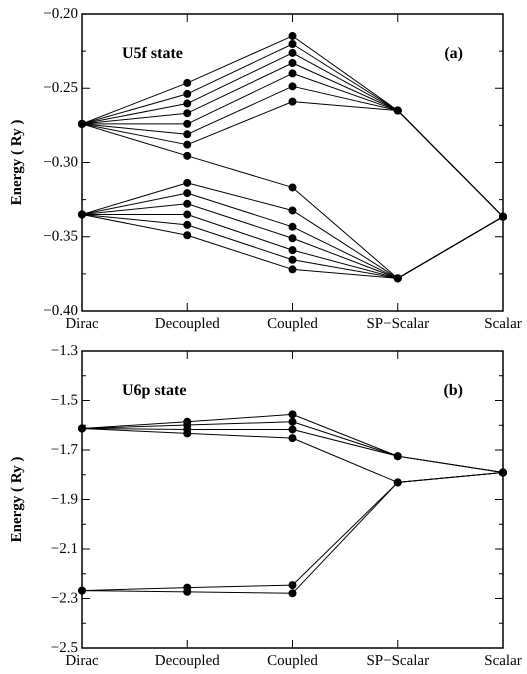  I want to click on annotation: U5f state, so click(152, 53).